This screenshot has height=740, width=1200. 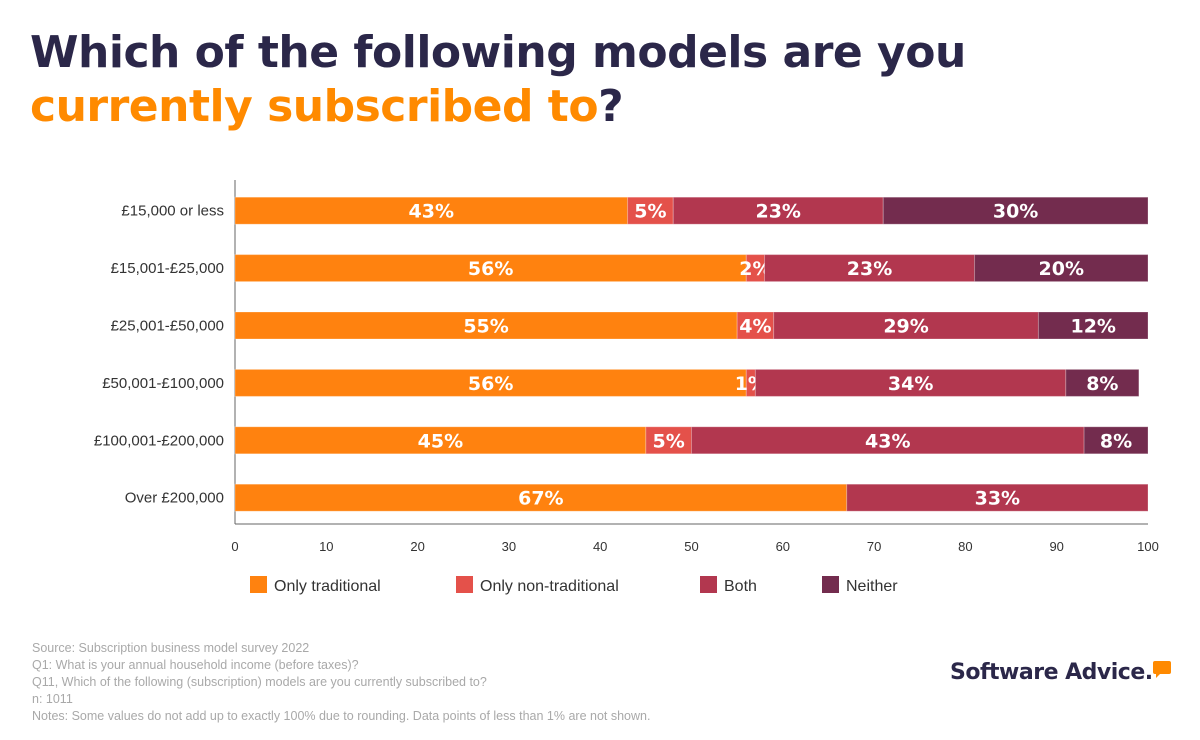 What do you see at coordinates (872, 586) in the screenshot?
I see `legend-label: Neither` at bounding box center [872, 586].